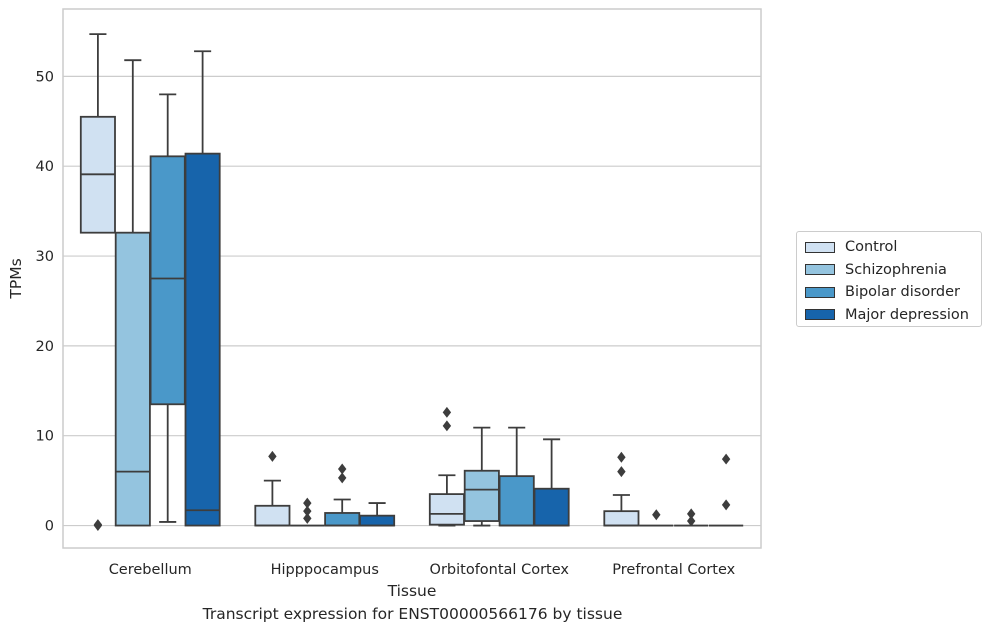 Image resolution: width=993 pixels, height=634 pixels. What do you see at coordinates (45, 77) in the screenshot?
I see `y-tick-label: 50` at bounding box center [45, 77].